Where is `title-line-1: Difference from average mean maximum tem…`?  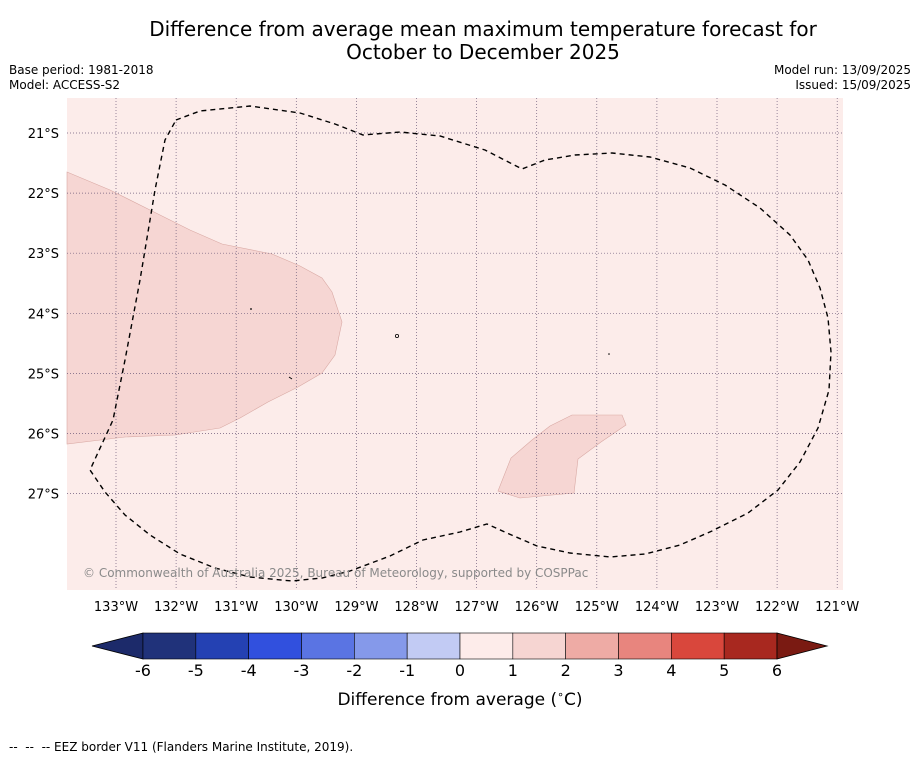 title-line-1: Difference from average mean maximum tem… is located at coordinates (483, 29).